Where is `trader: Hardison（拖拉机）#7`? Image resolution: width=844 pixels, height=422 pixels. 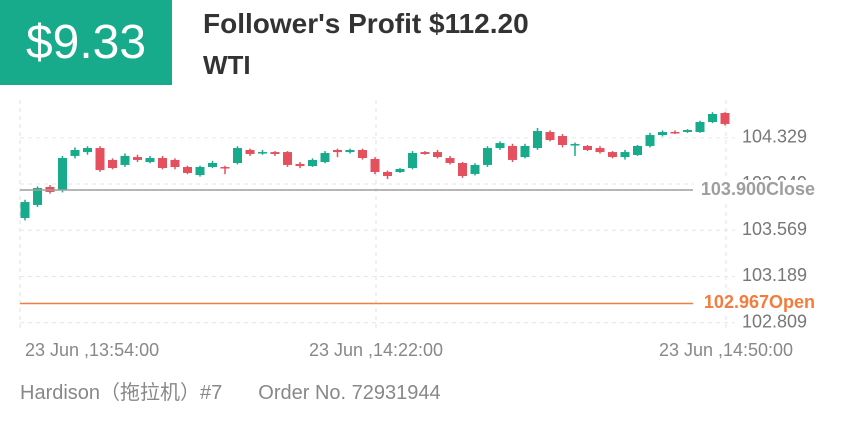 trader: Hardison（拖拉机）#7 is located at coordinates (121, 393).